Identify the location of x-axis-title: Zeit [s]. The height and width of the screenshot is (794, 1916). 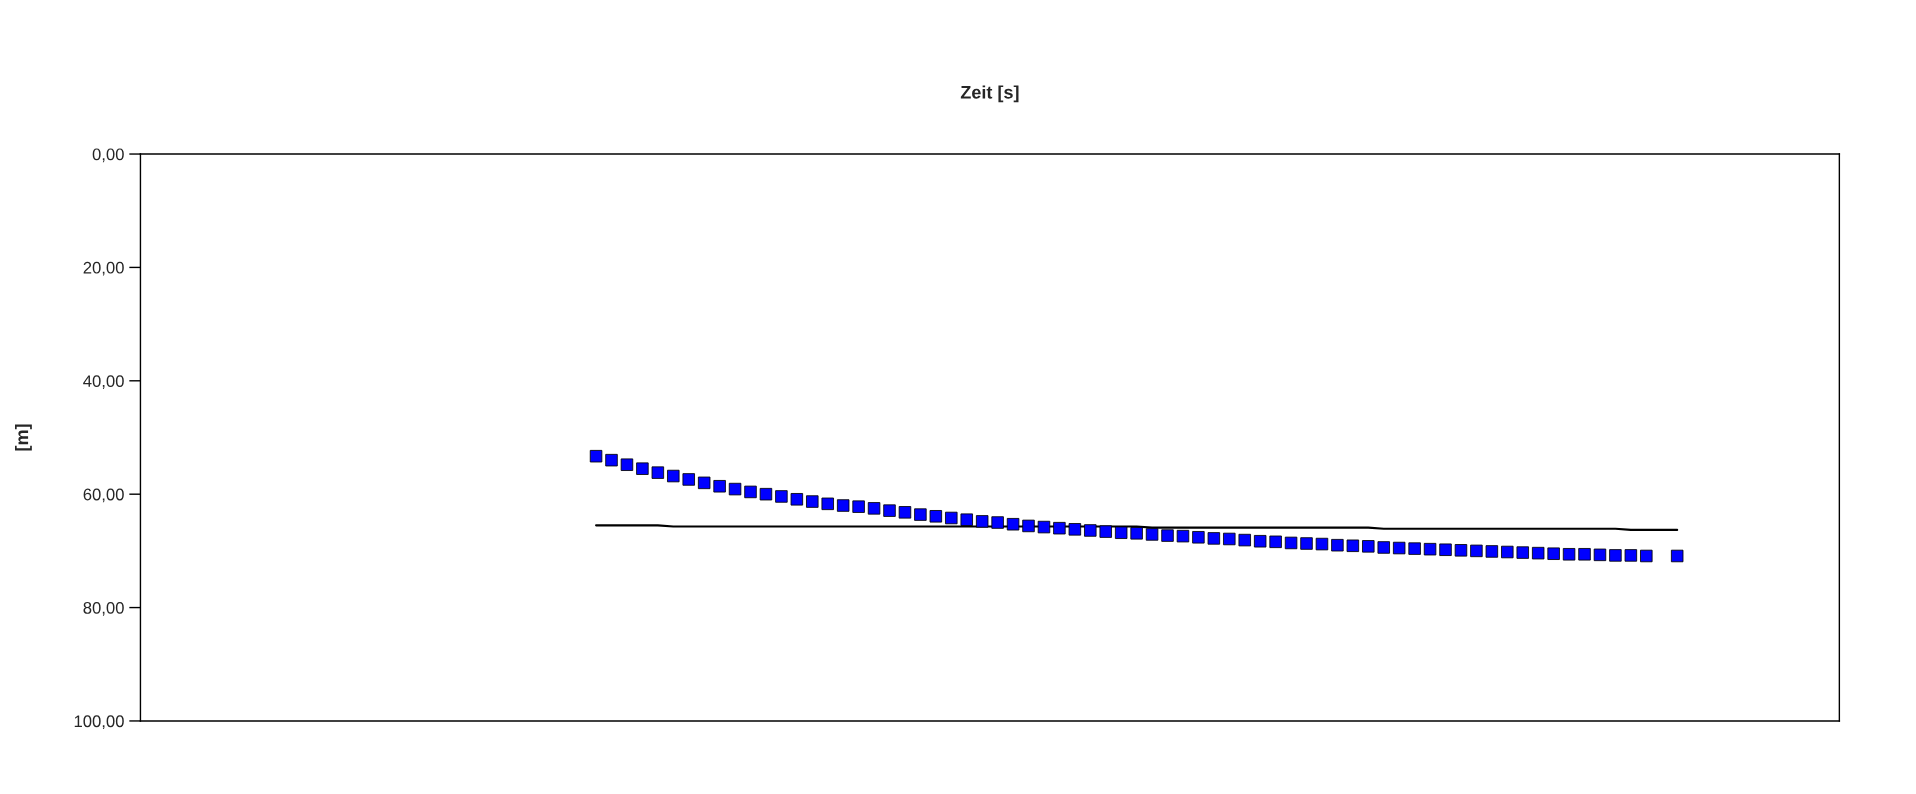
(989, 94).